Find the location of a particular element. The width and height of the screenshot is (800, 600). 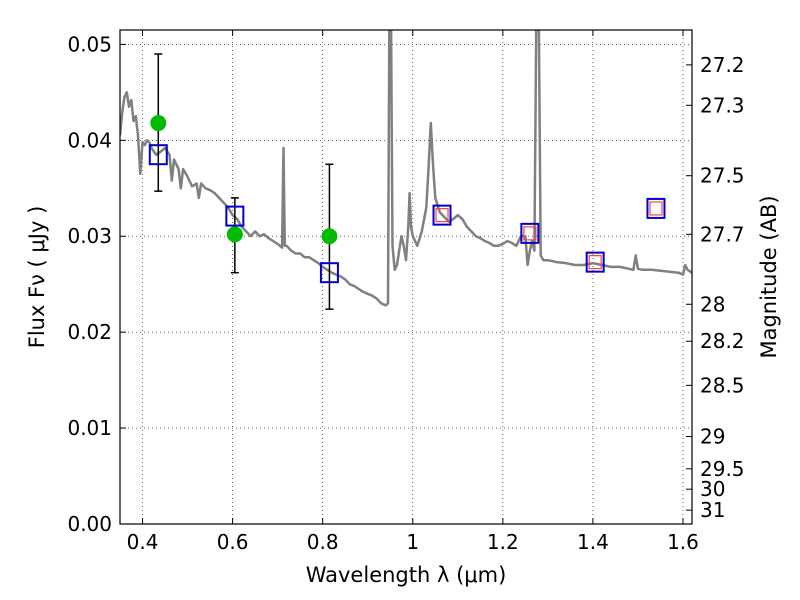

y-tick-label: 0.02 is located at coordinates (89, 332).